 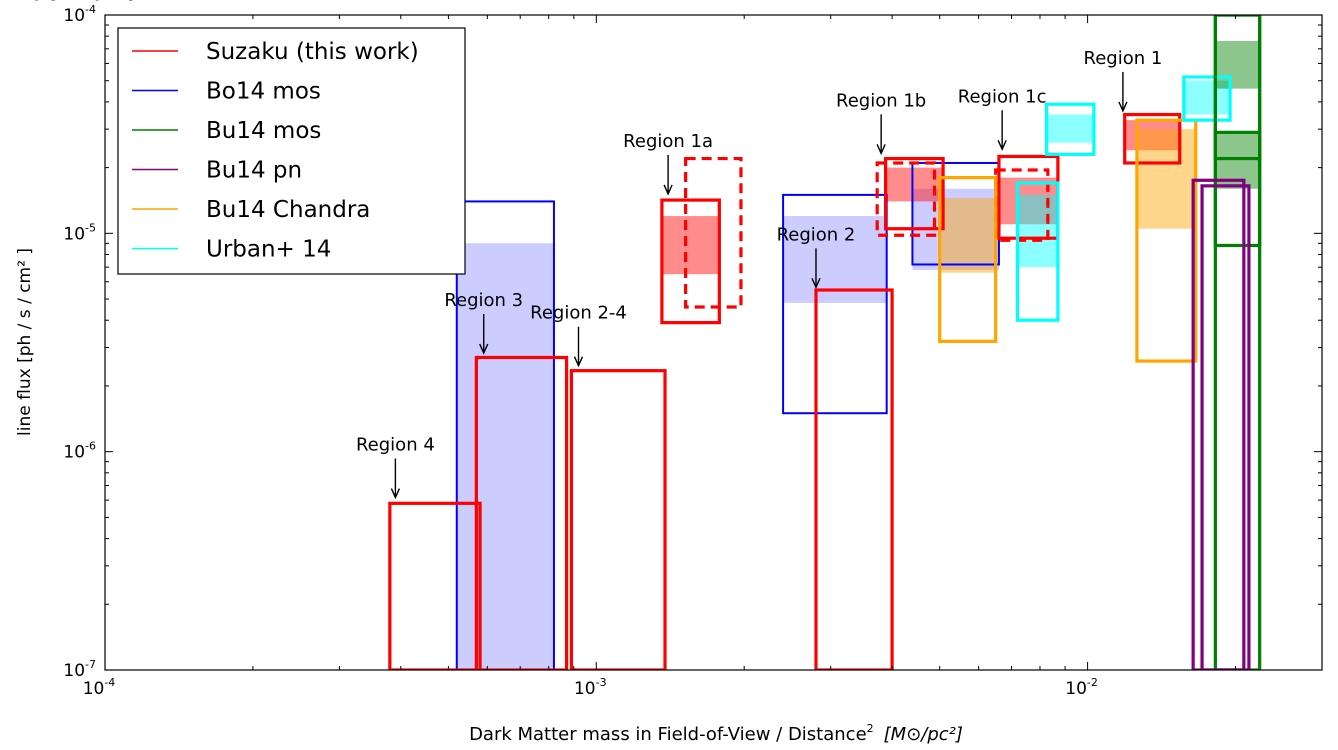 What do you see at coordinates (99, 687) in the screenshot?
I see `x-tick-label: 10⁻⁴` at bounding box center [99, 687].